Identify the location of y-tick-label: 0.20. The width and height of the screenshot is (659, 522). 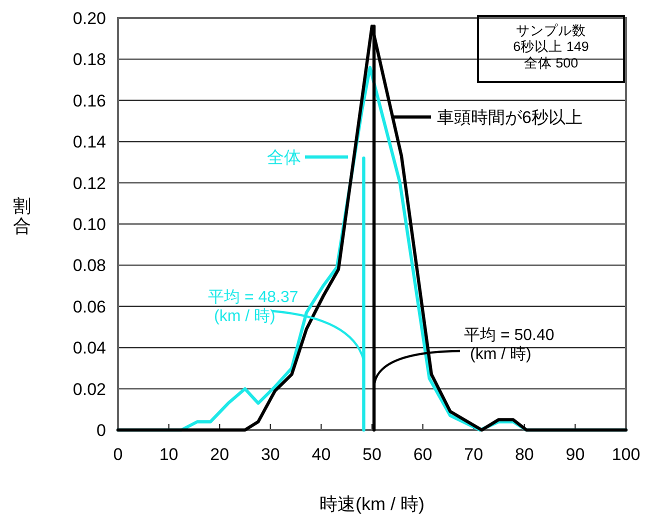
(89, 18).